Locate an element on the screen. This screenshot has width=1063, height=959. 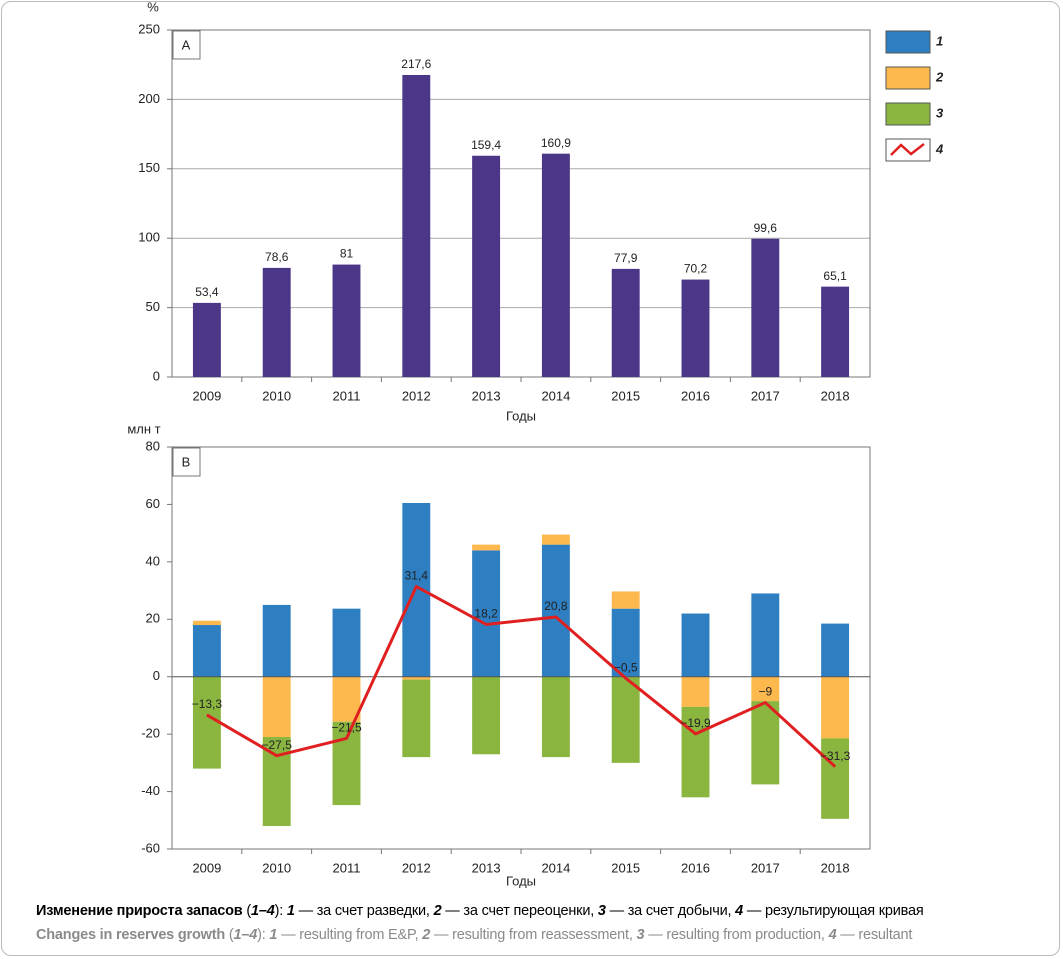
value-label: 159,4 is located at coordinates (486, 145).